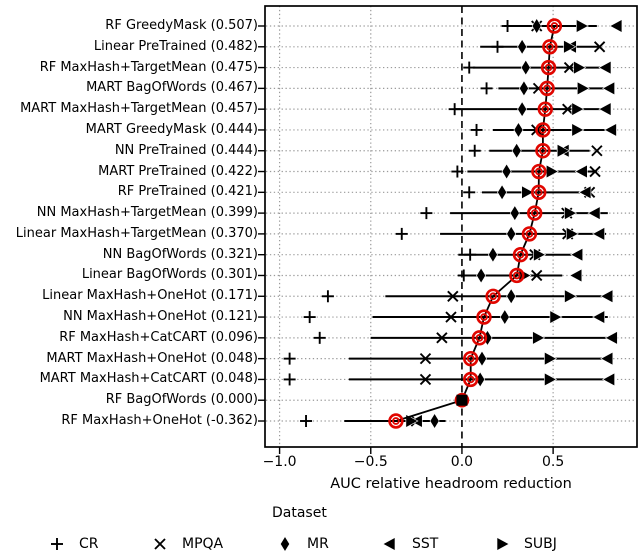 This screenshot has height=558, width=638. What do you see at coordinates (318, 544) in the screenshot?
I see `legend-item-label: MR` at bounding box center [318, 544].